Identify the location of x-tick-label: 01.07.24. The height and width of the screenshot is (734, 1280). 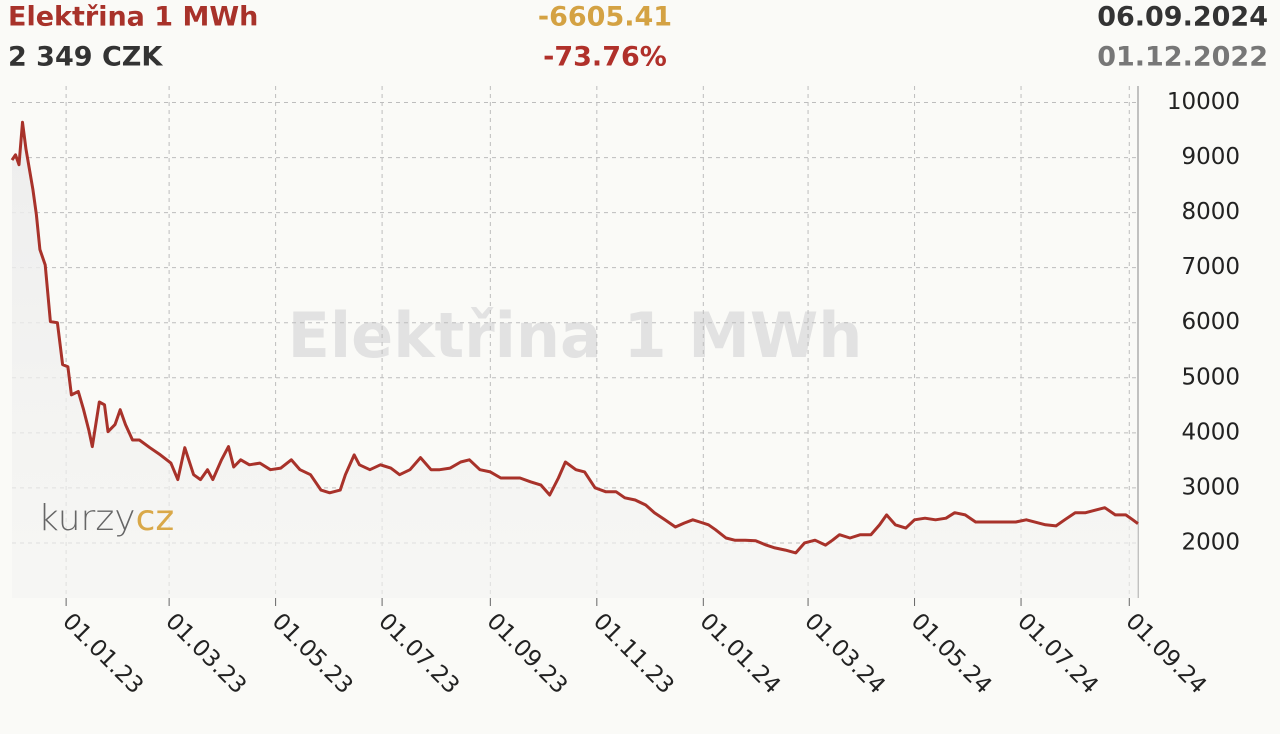
(1057, 653).